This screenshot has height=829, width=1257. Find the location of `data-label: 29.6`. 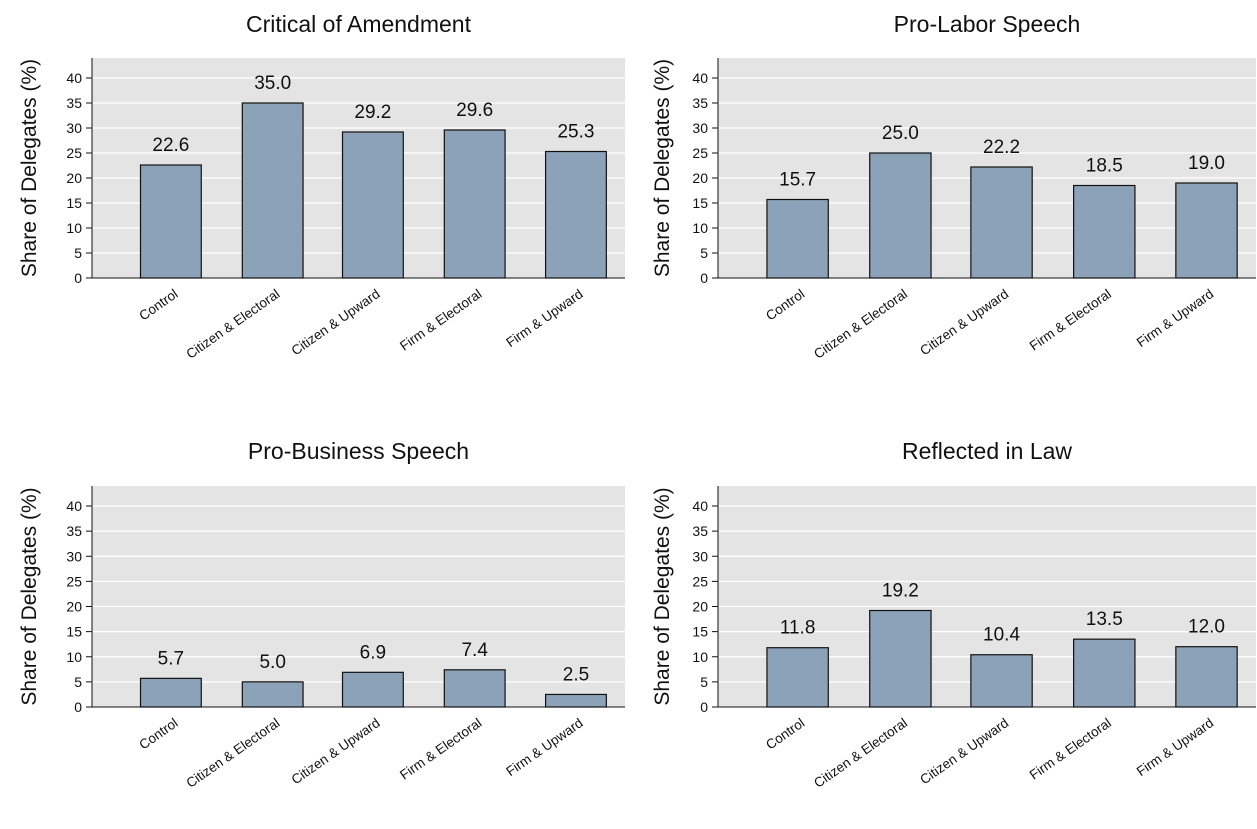

data-label: 29.6 is located at coordinates (474, 110).